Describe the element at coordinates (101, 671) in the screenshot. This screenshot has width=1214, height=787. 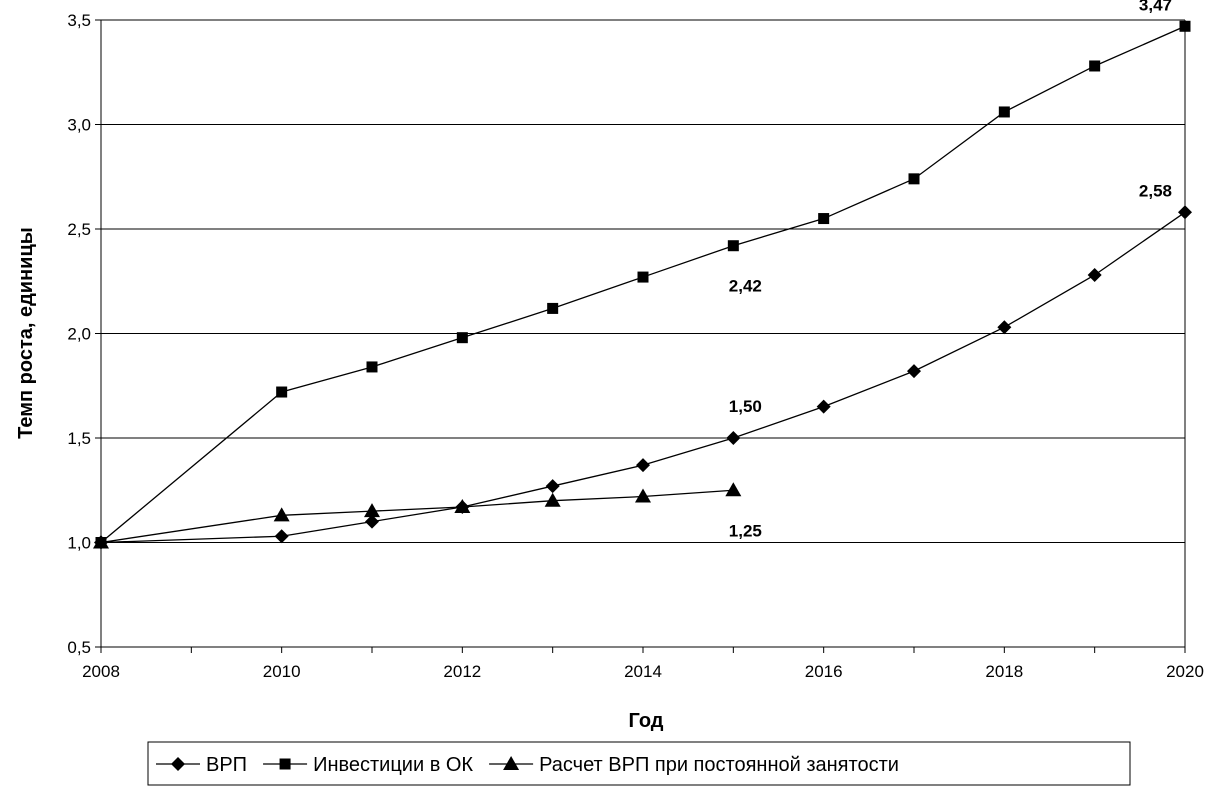
I see `x-tick-label: 2008` at that location.